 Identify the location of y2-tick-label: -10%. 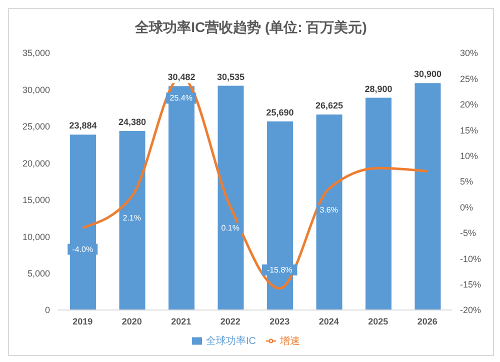
(471, 259).